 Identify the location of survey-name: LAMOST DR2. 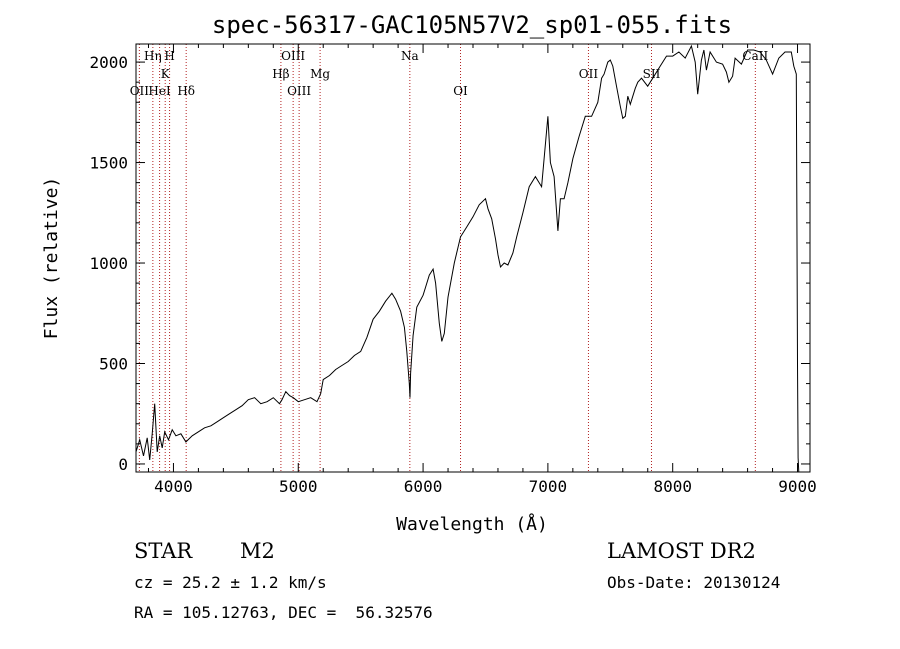
(681, 551).